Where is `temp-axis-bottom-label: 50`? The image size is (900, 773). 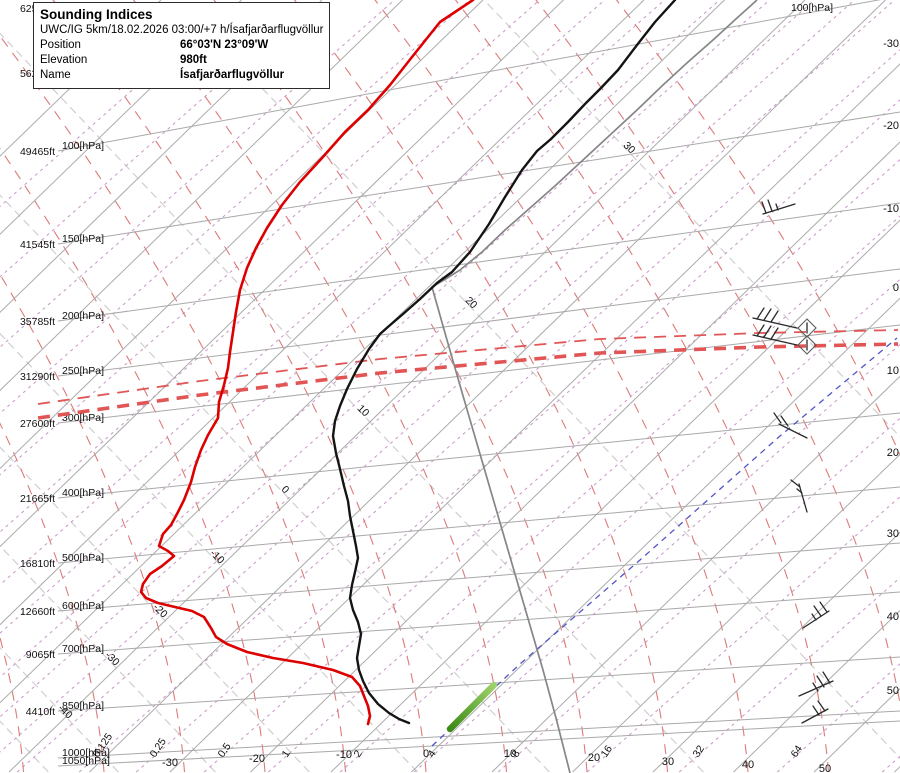
temp-axis-bottom-label: 50 is located at coordinates (825, 768).